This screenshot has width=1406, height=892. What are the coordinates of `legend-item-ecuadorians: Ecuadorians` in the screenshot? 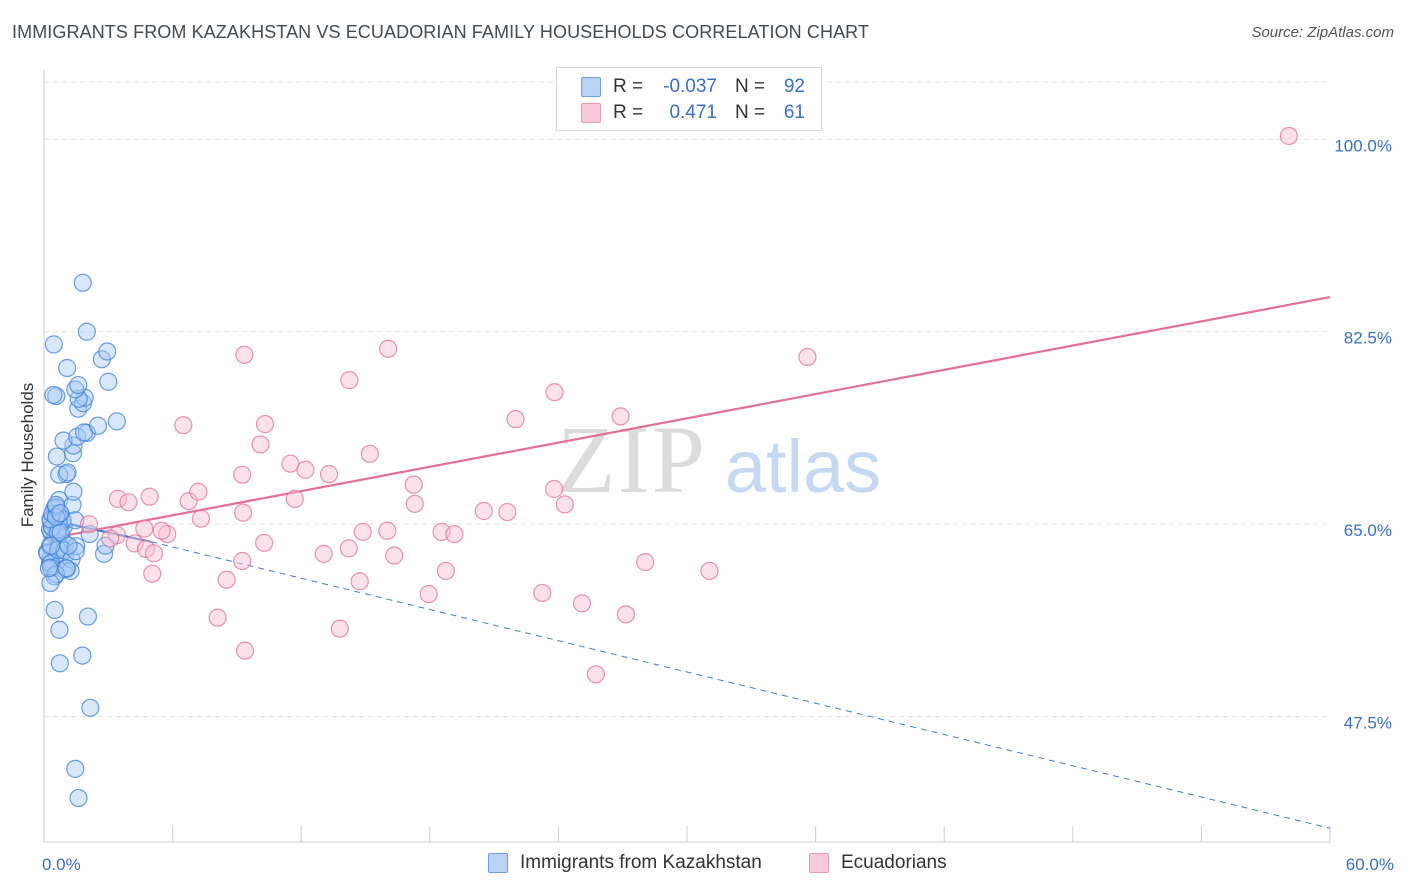 It's located at (878, 863).